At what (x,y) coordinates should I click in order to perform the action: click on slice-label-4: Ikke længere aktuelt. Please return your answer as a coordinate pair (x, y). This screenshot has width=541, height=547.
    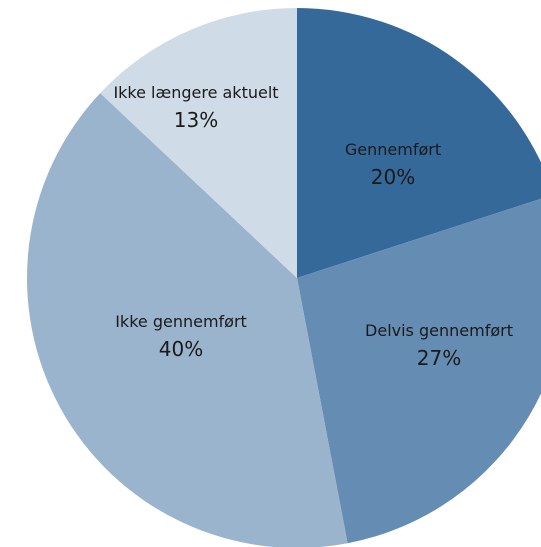
    Looking at the image, I should click on (195, 92).